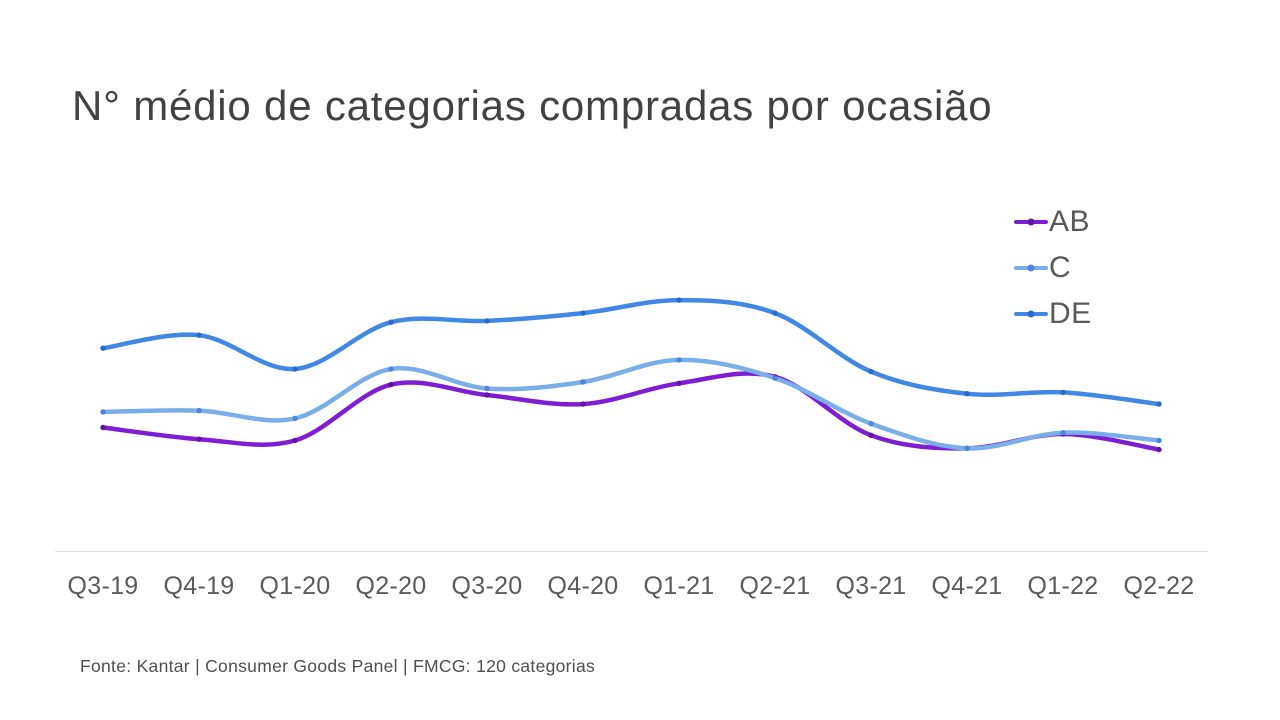  I want to click on legend-marker-dot-ab, so click(1031, 222).